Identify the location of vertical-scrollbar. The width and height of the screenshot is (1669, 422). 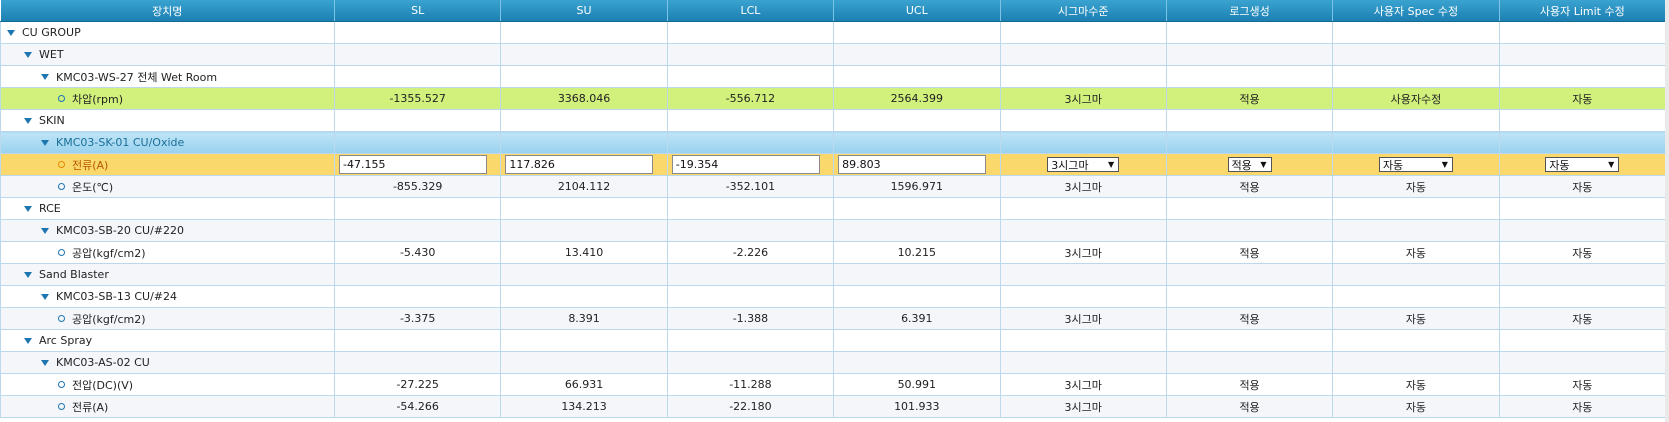
(1667, 211).